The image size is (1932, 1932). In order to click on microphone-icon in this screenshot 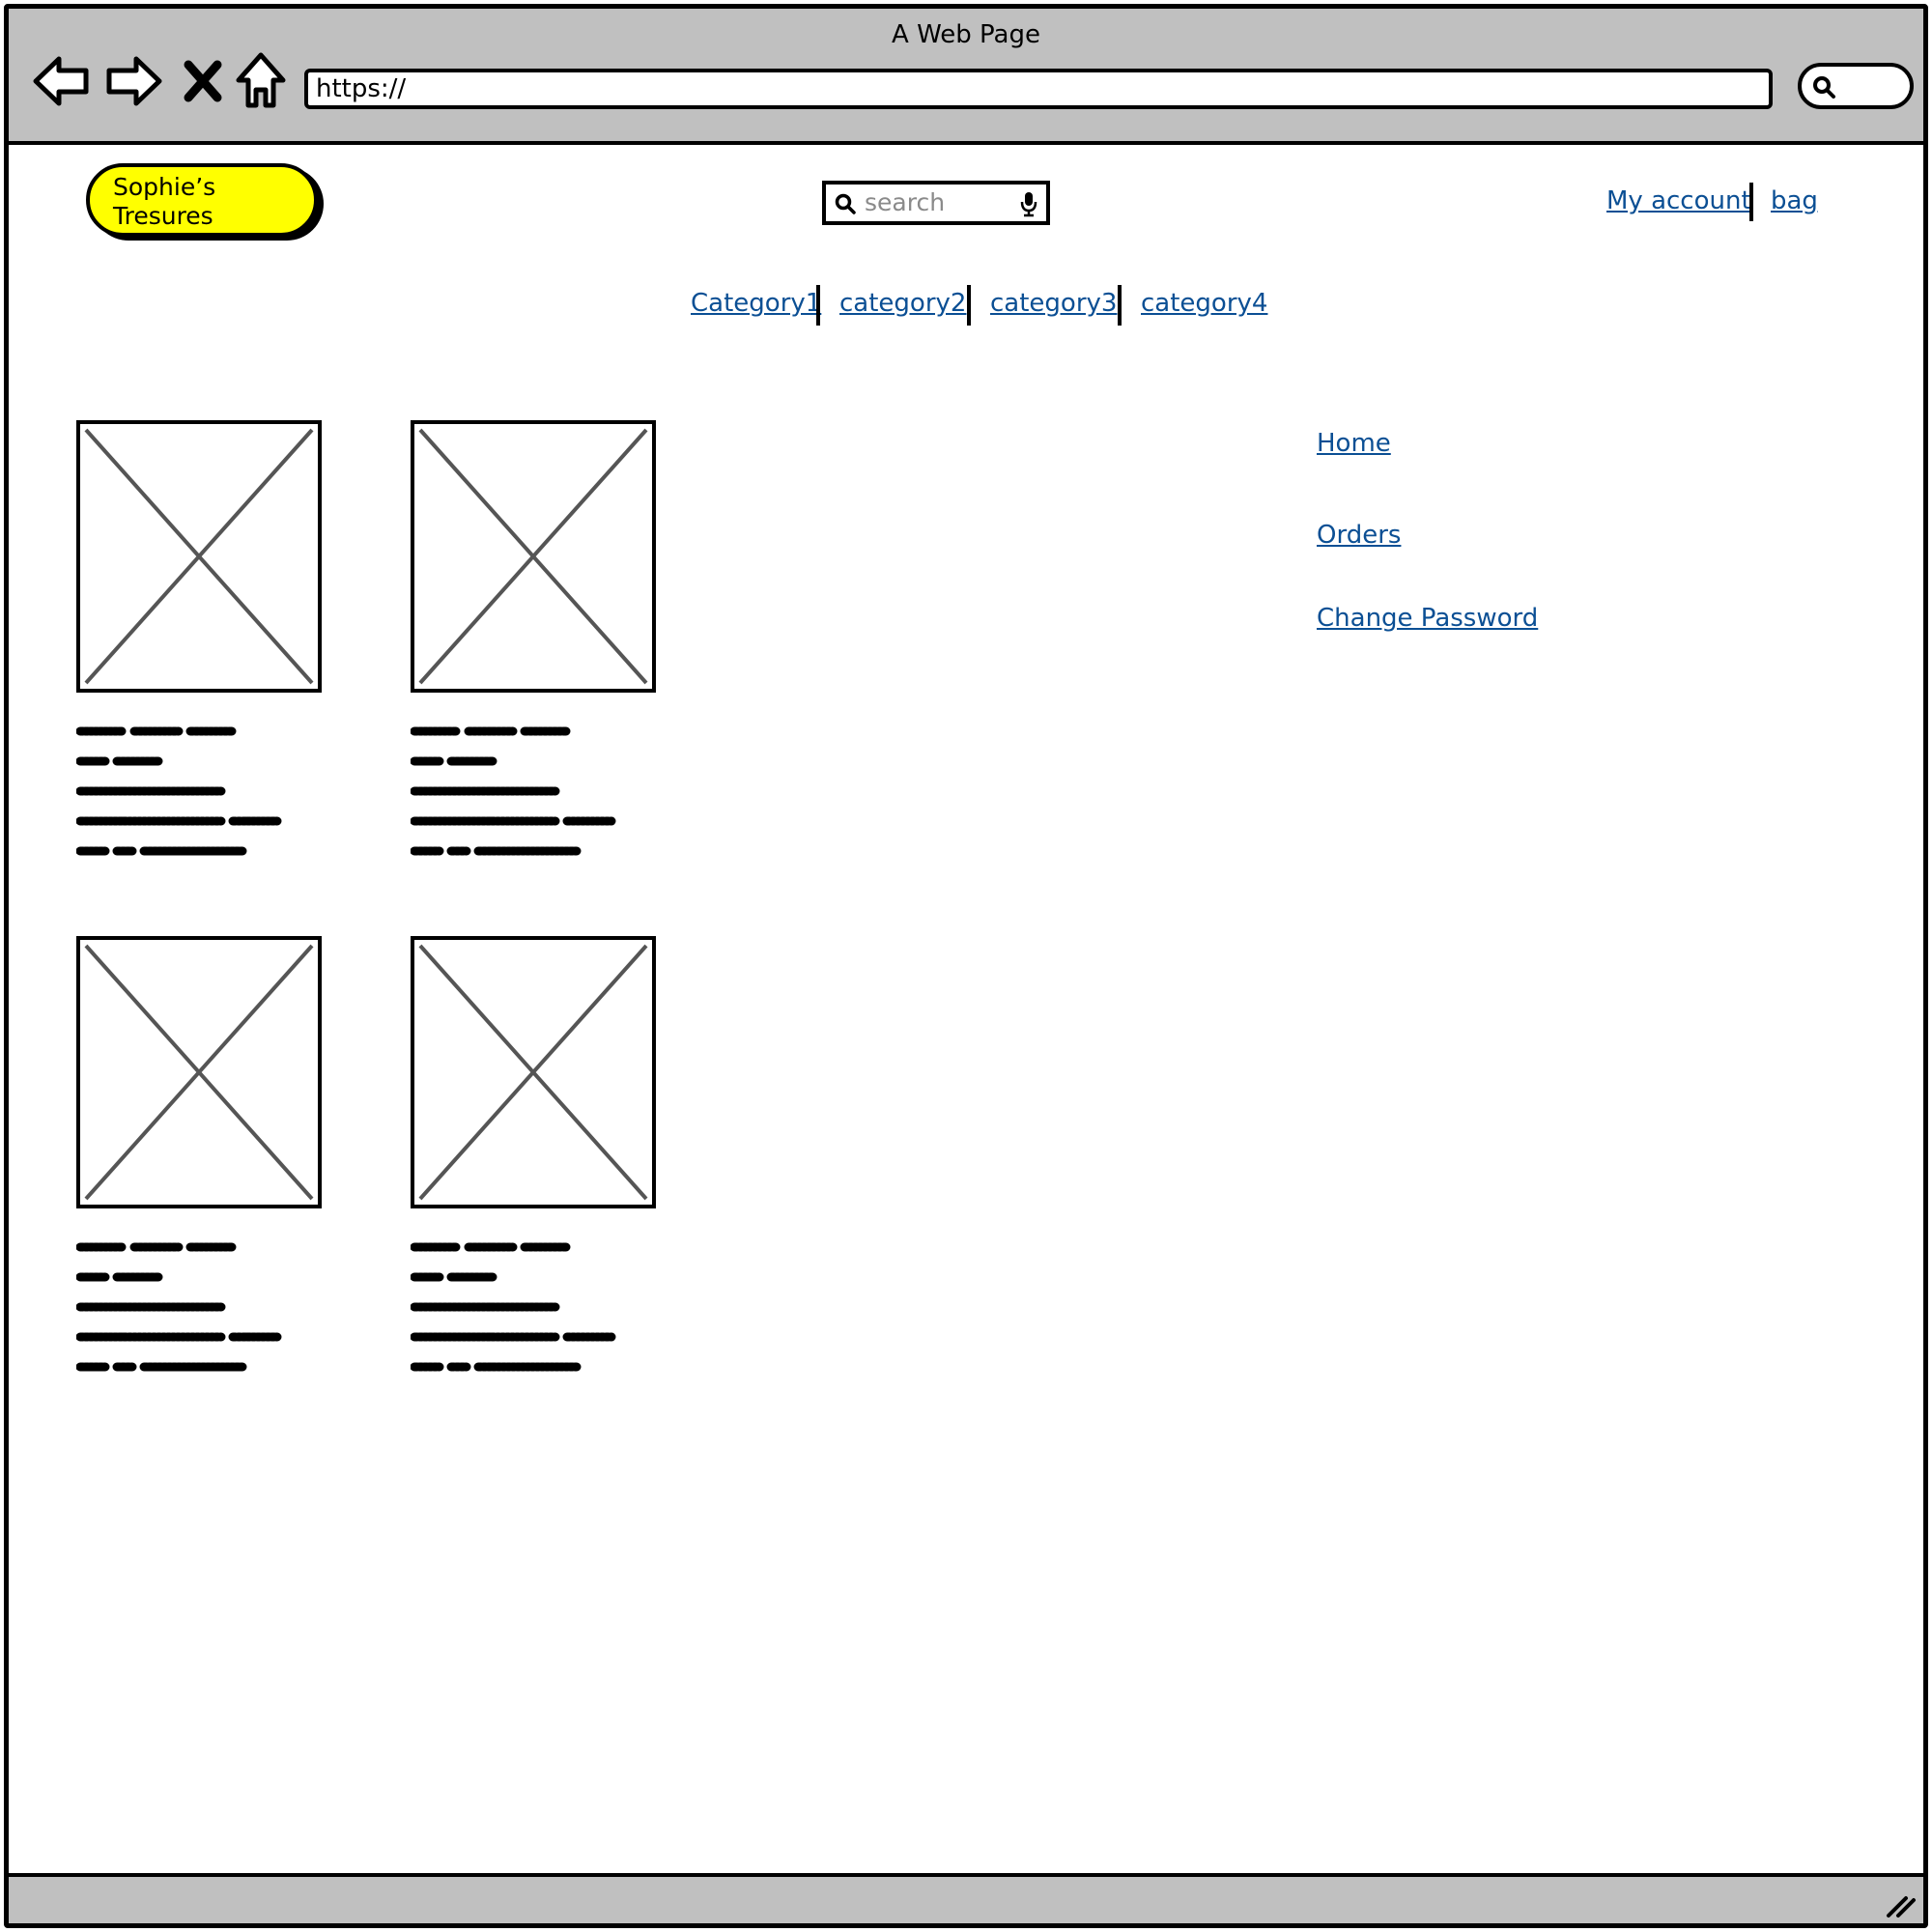, I will do `click(1028, 203)`.